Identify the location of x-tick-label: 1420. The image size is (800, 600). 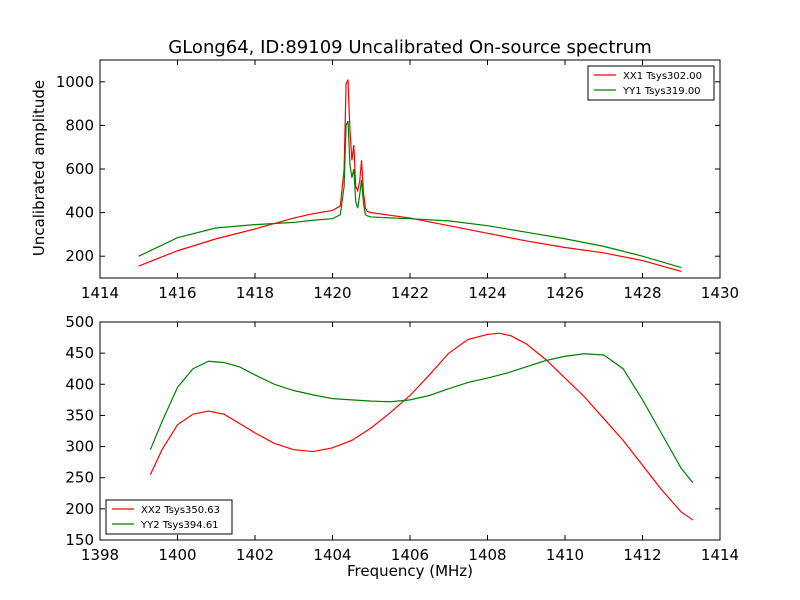
(332, 293).